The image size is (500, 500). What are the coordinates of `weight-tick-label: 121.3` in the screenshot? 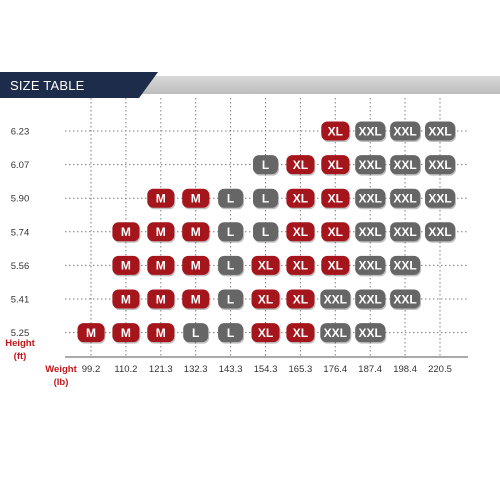 It's located at (161, 369).